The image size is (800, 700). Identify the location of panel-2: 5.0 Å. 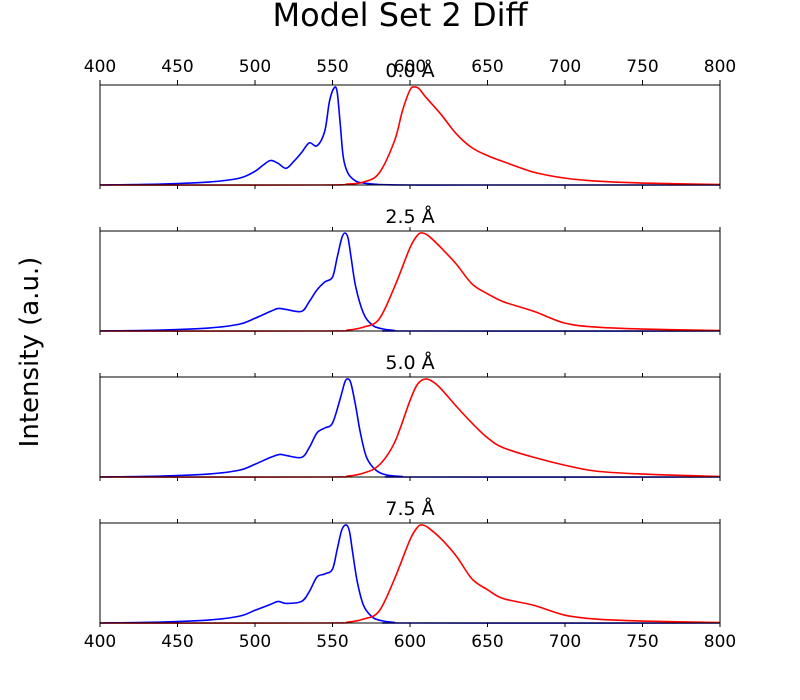
(410, 416).